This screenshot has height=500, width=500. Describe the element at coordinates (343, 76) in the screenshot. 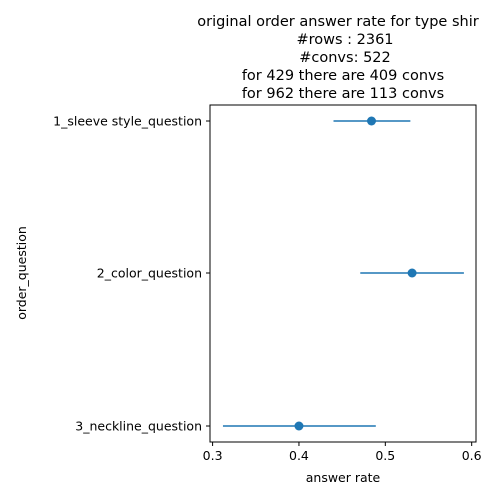

I see `title-line-4: for 429 there are 409 convs` at that location.